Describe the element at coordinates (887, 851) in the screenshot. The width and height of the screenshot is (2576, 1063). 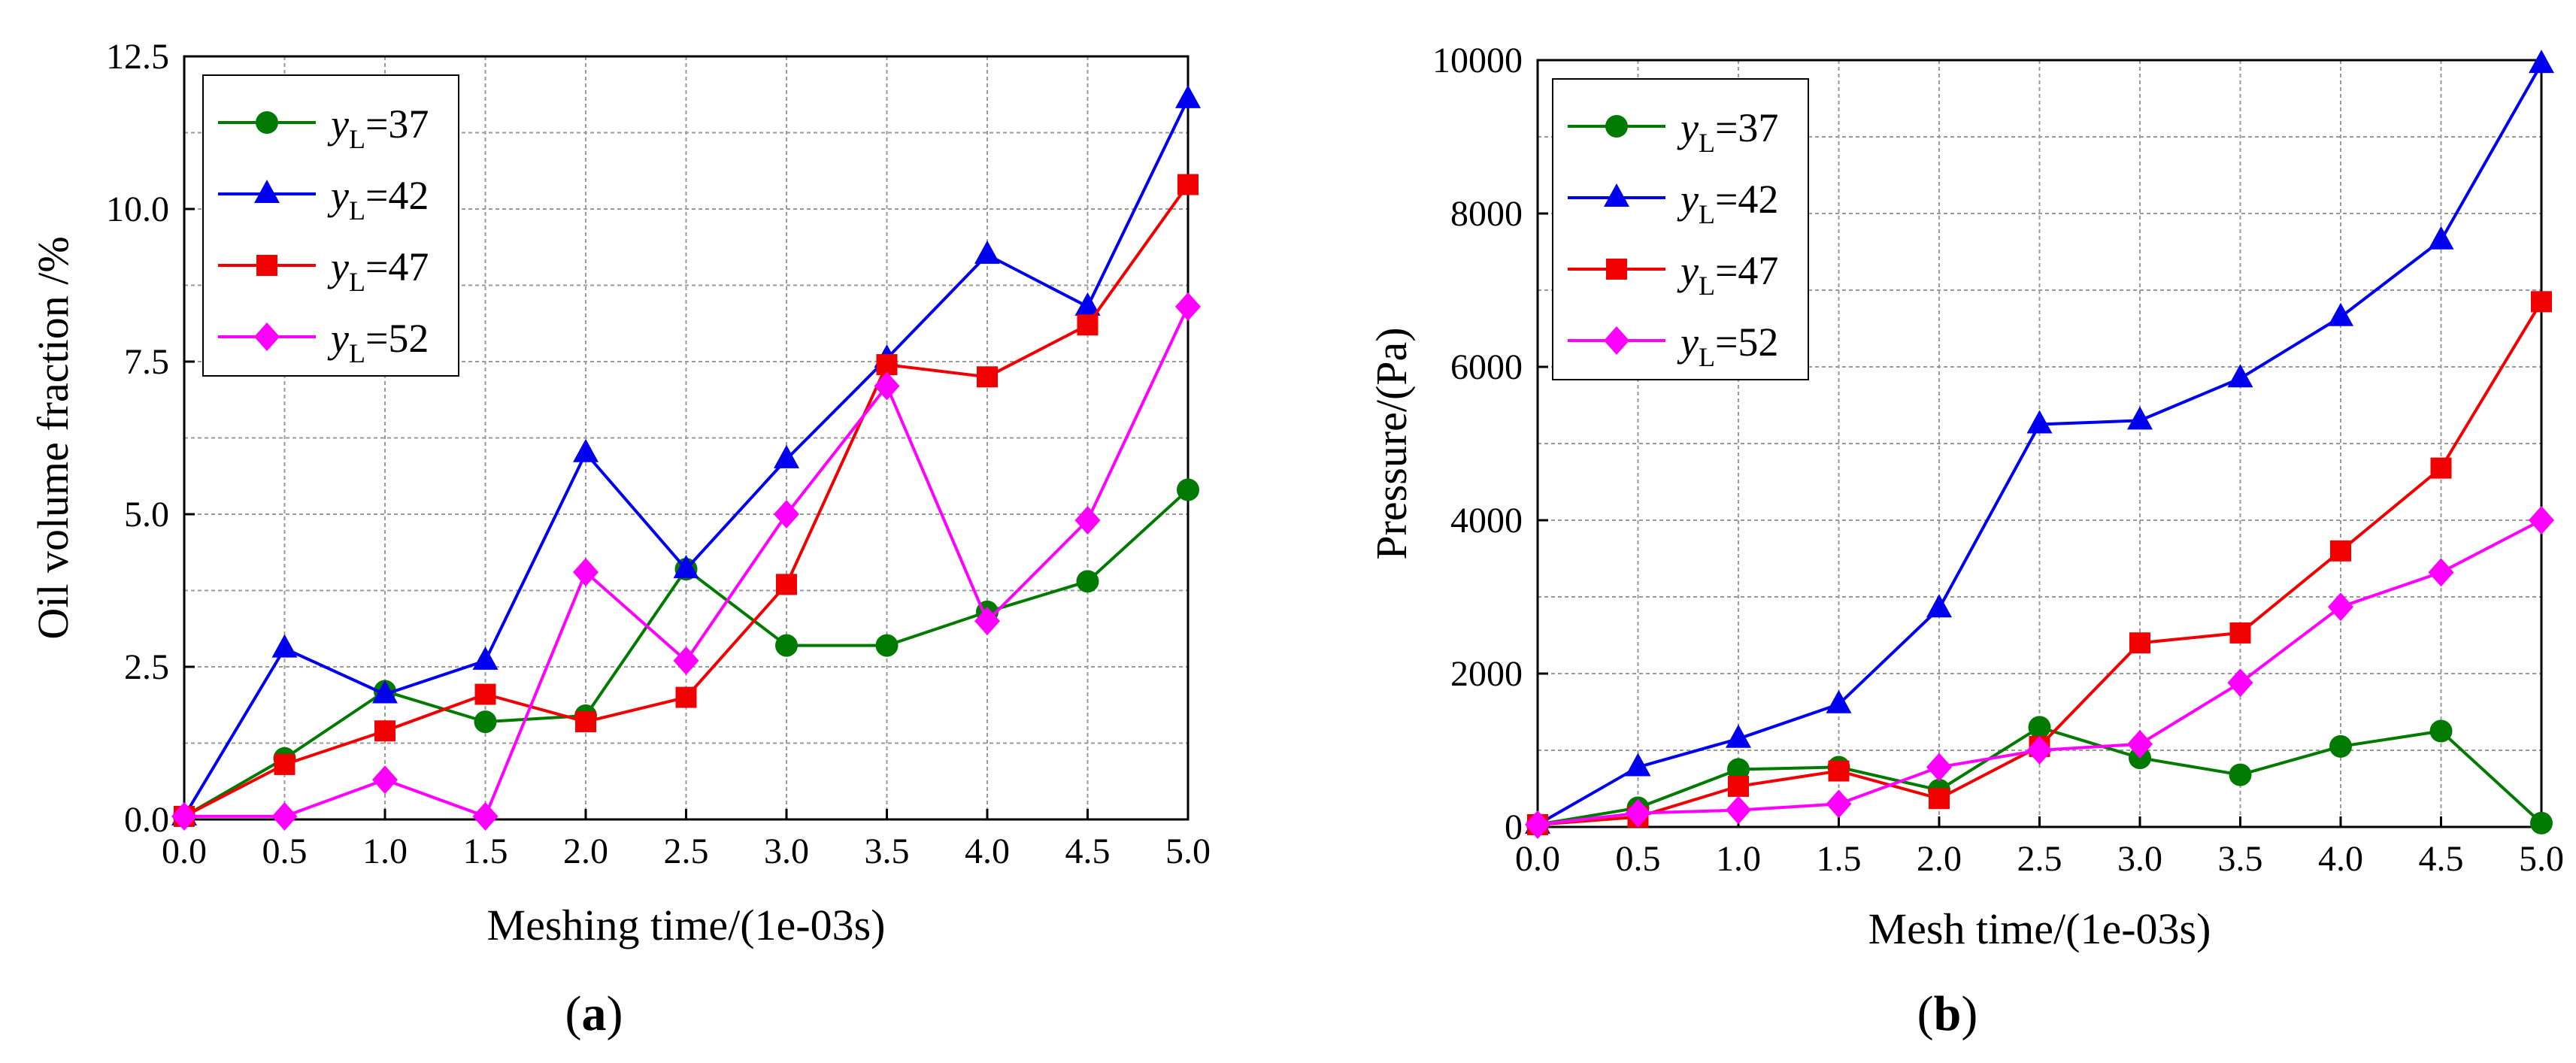
I see `panel-a-xtick-label: 3.5` at that location.